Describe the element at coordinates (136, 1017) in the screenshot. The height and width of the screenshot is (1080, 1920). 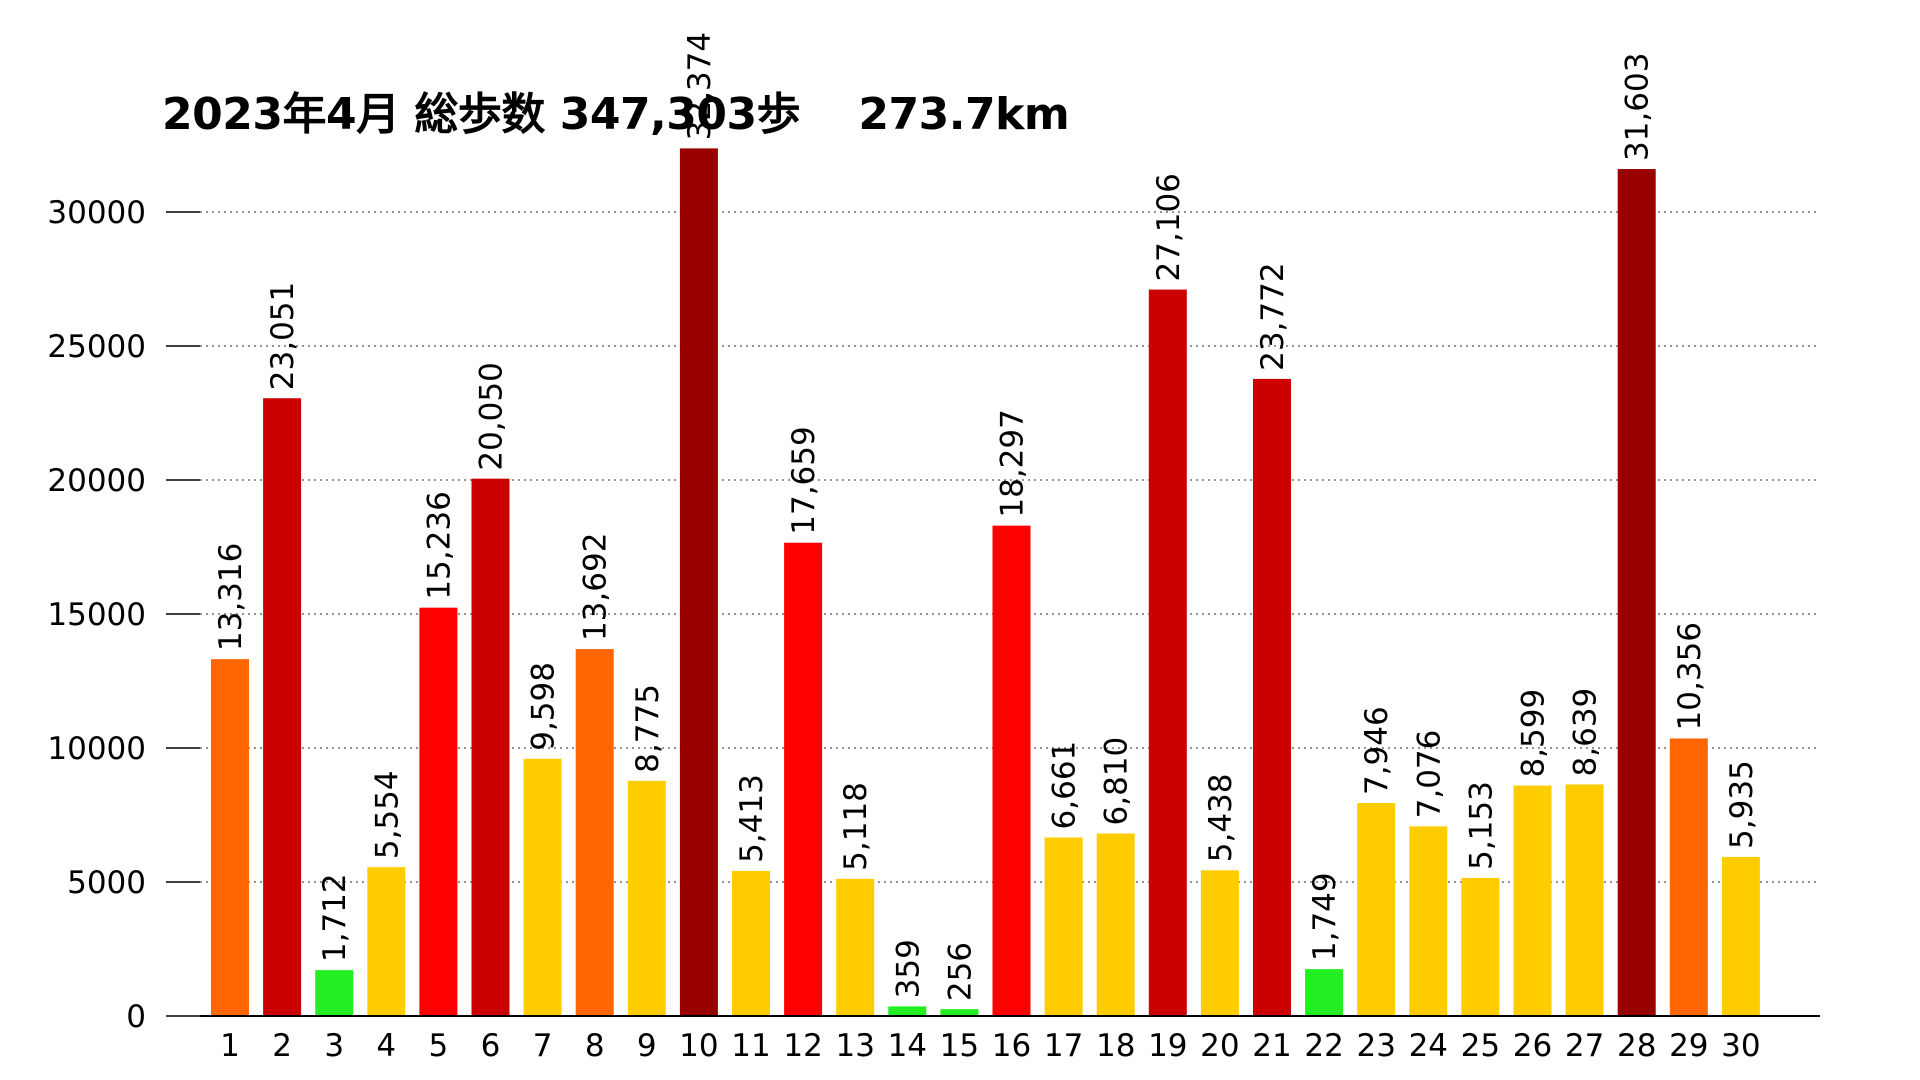
I see `y-tick-label: 0` at that location.